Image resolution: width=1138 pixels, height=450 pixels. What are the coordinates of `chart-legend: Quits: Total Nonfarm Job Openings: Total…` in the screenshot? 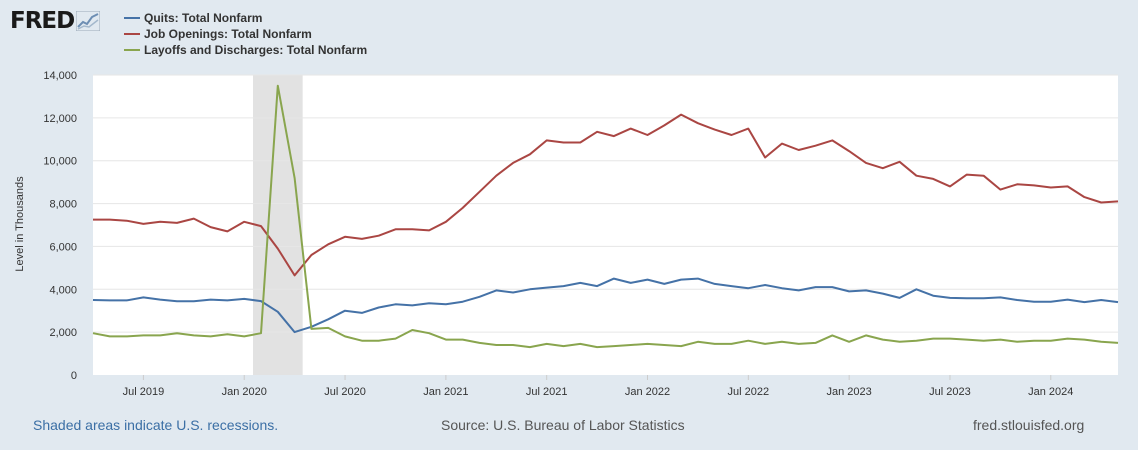 It's located at (245, 34).